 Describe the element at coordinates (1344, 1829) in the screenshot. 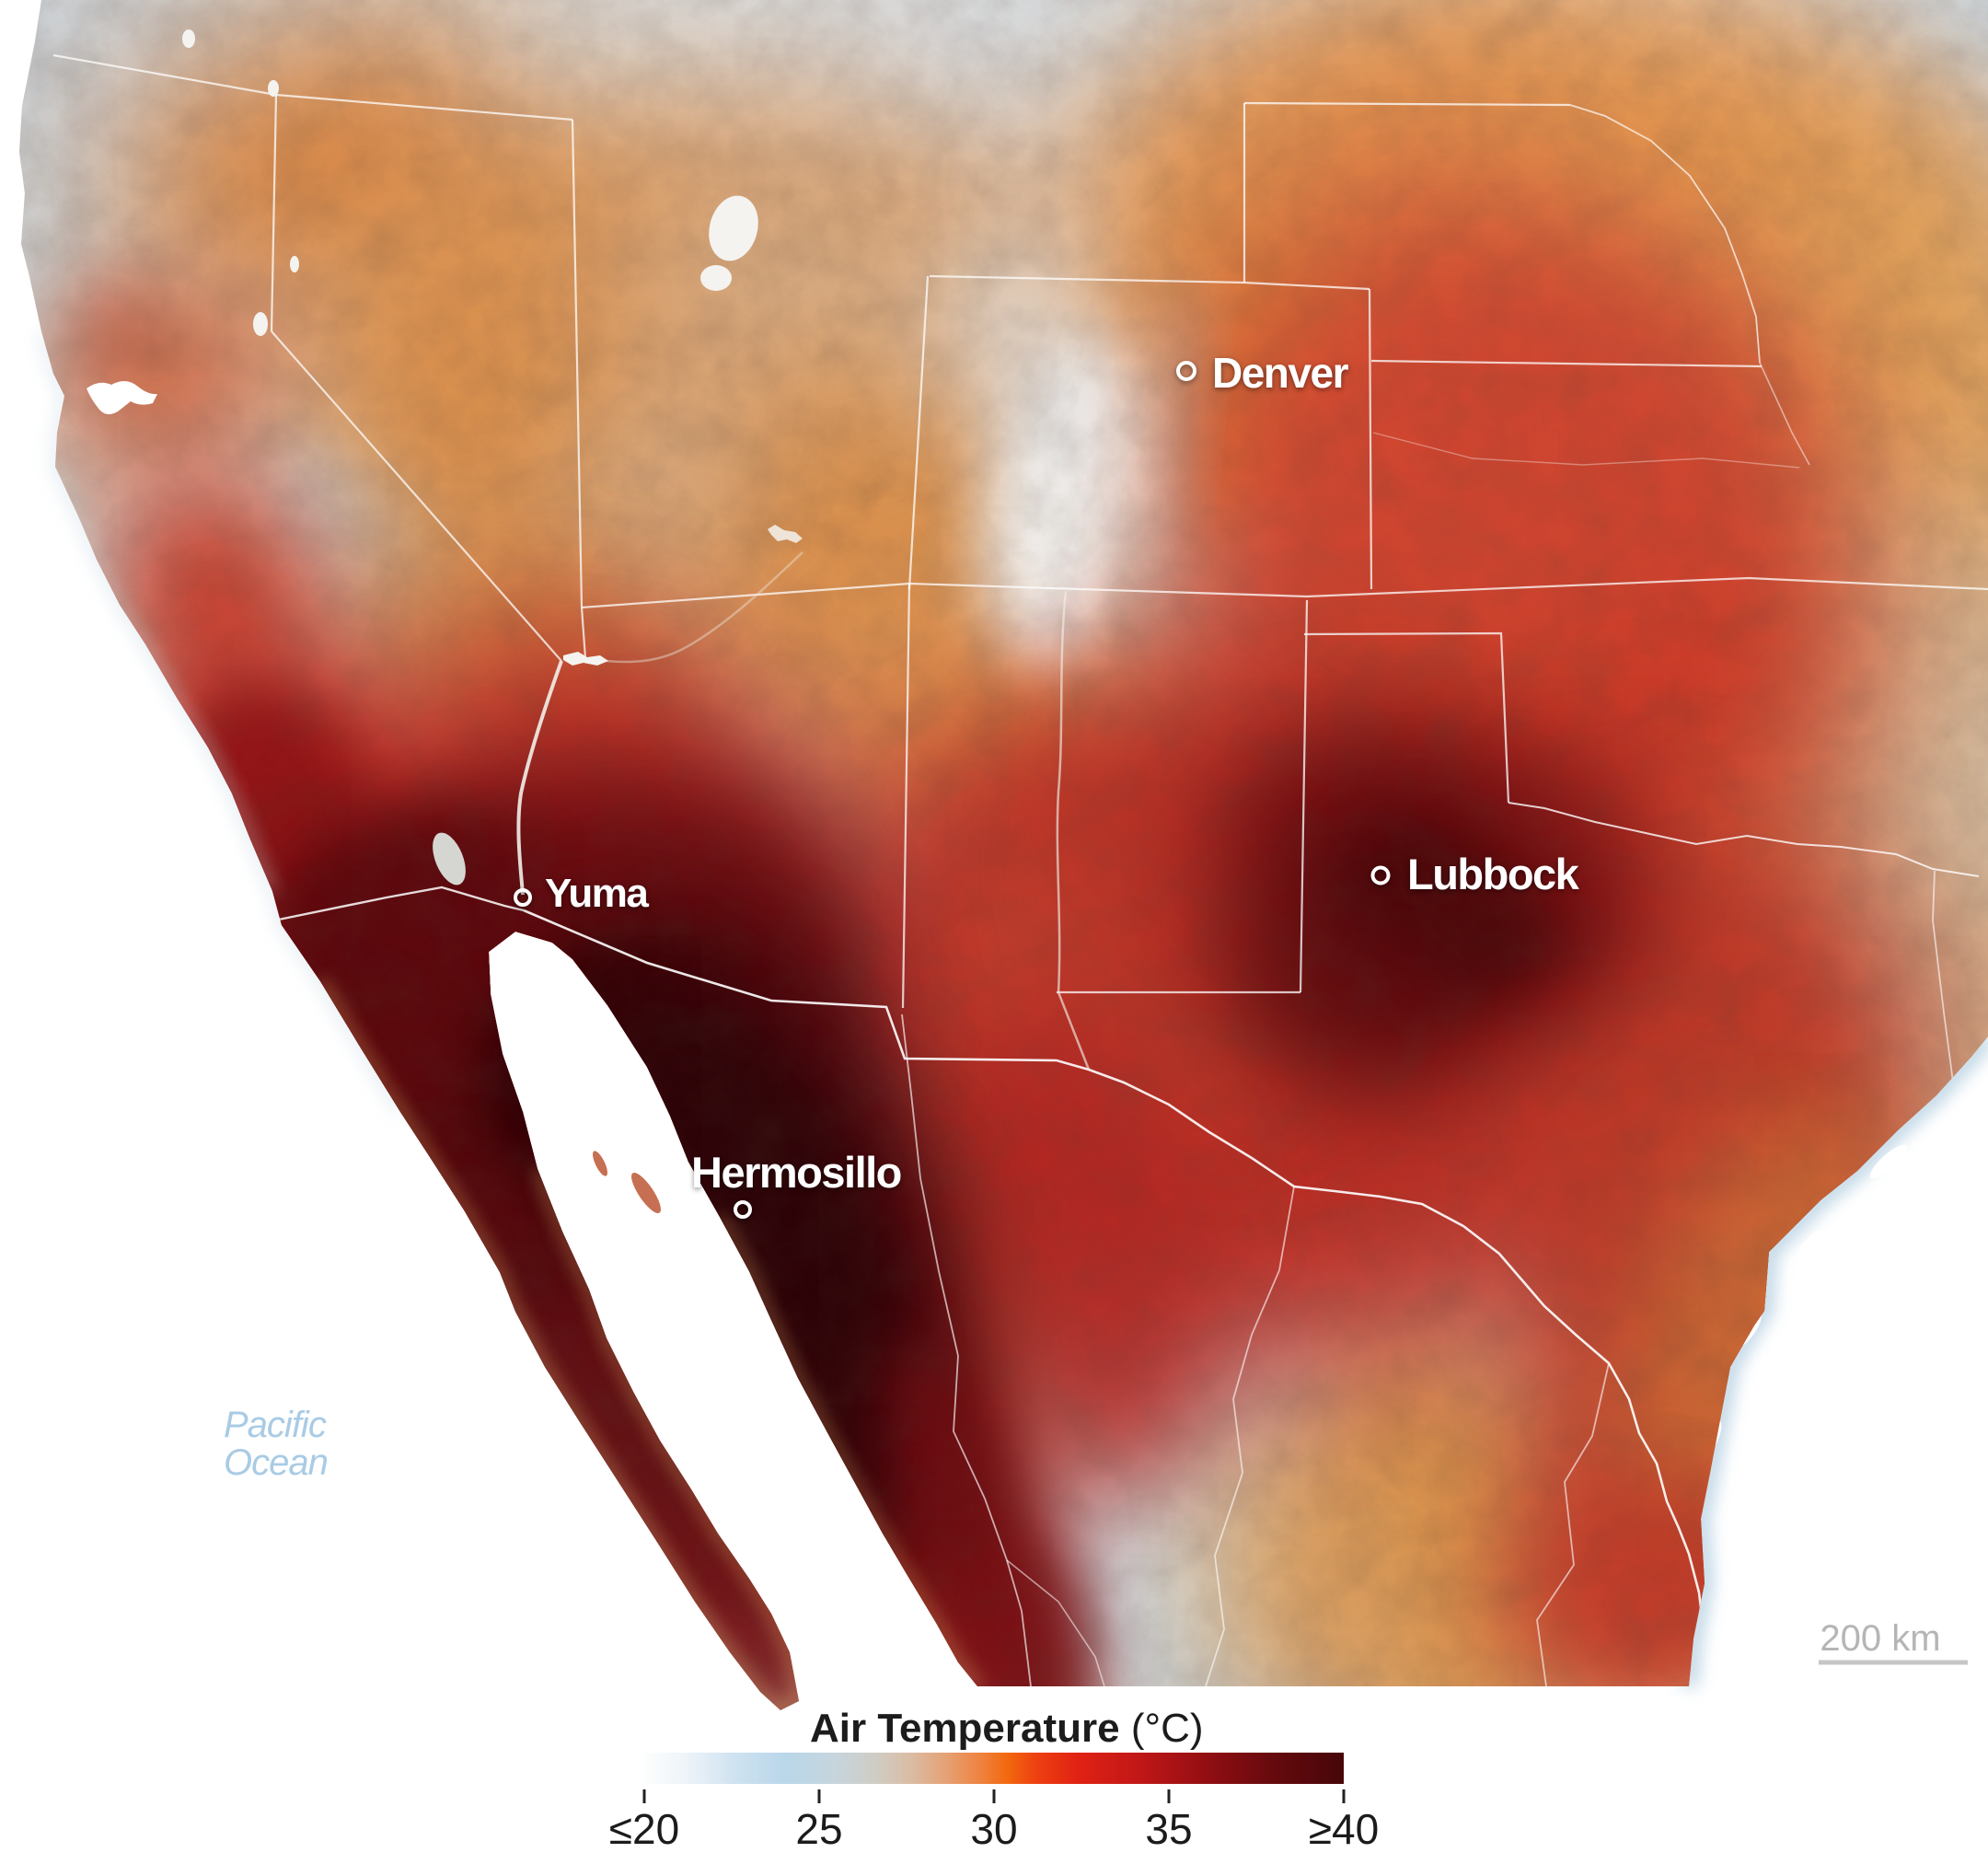

I see `svg-text: ≥40` at that location.